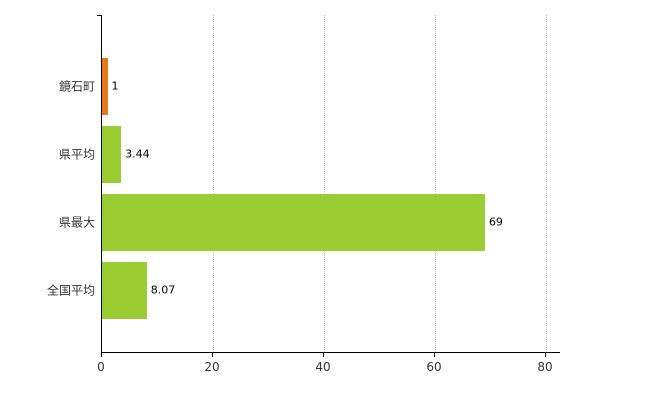 The height and width of the screenshot is (400, 650). Describe the element at coordinates (212, 367) in the screenshot. I see `x-tick-label: 20` at that location.